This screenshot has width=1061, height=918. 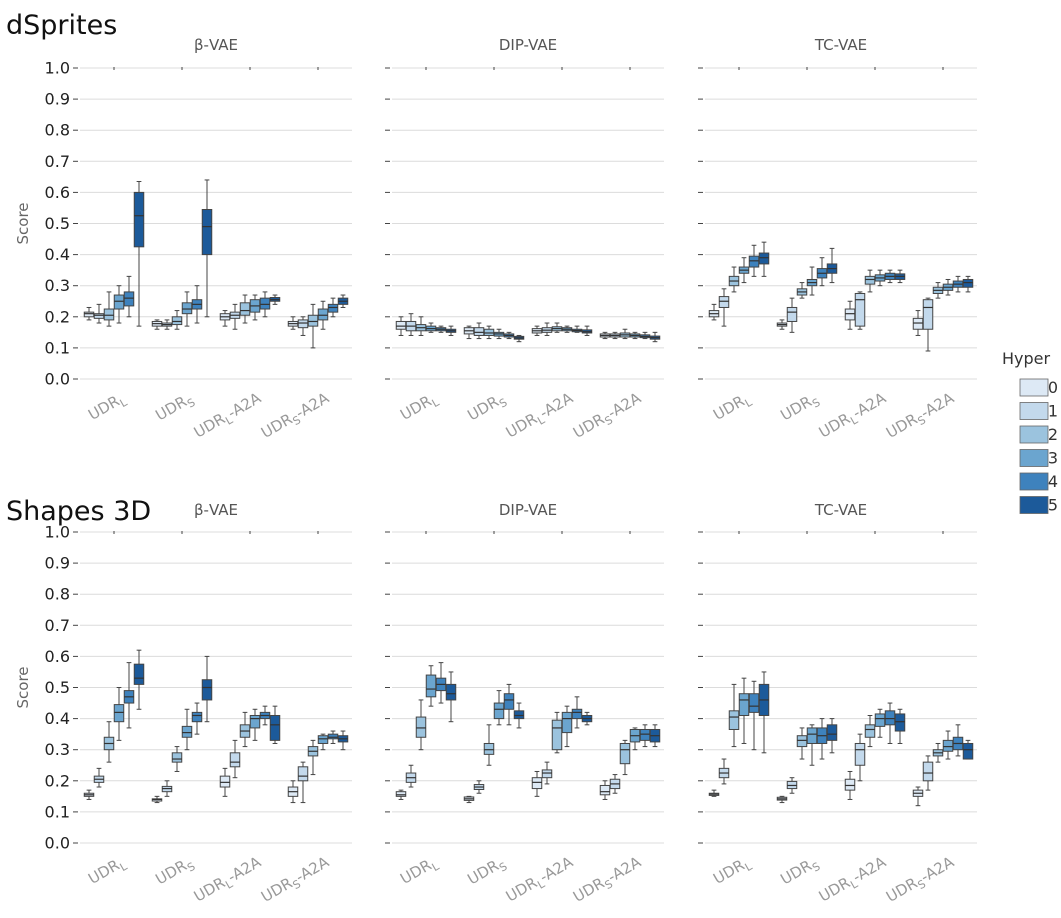 I want to click on y-axis-label: Score, so click(x=23, y=223).